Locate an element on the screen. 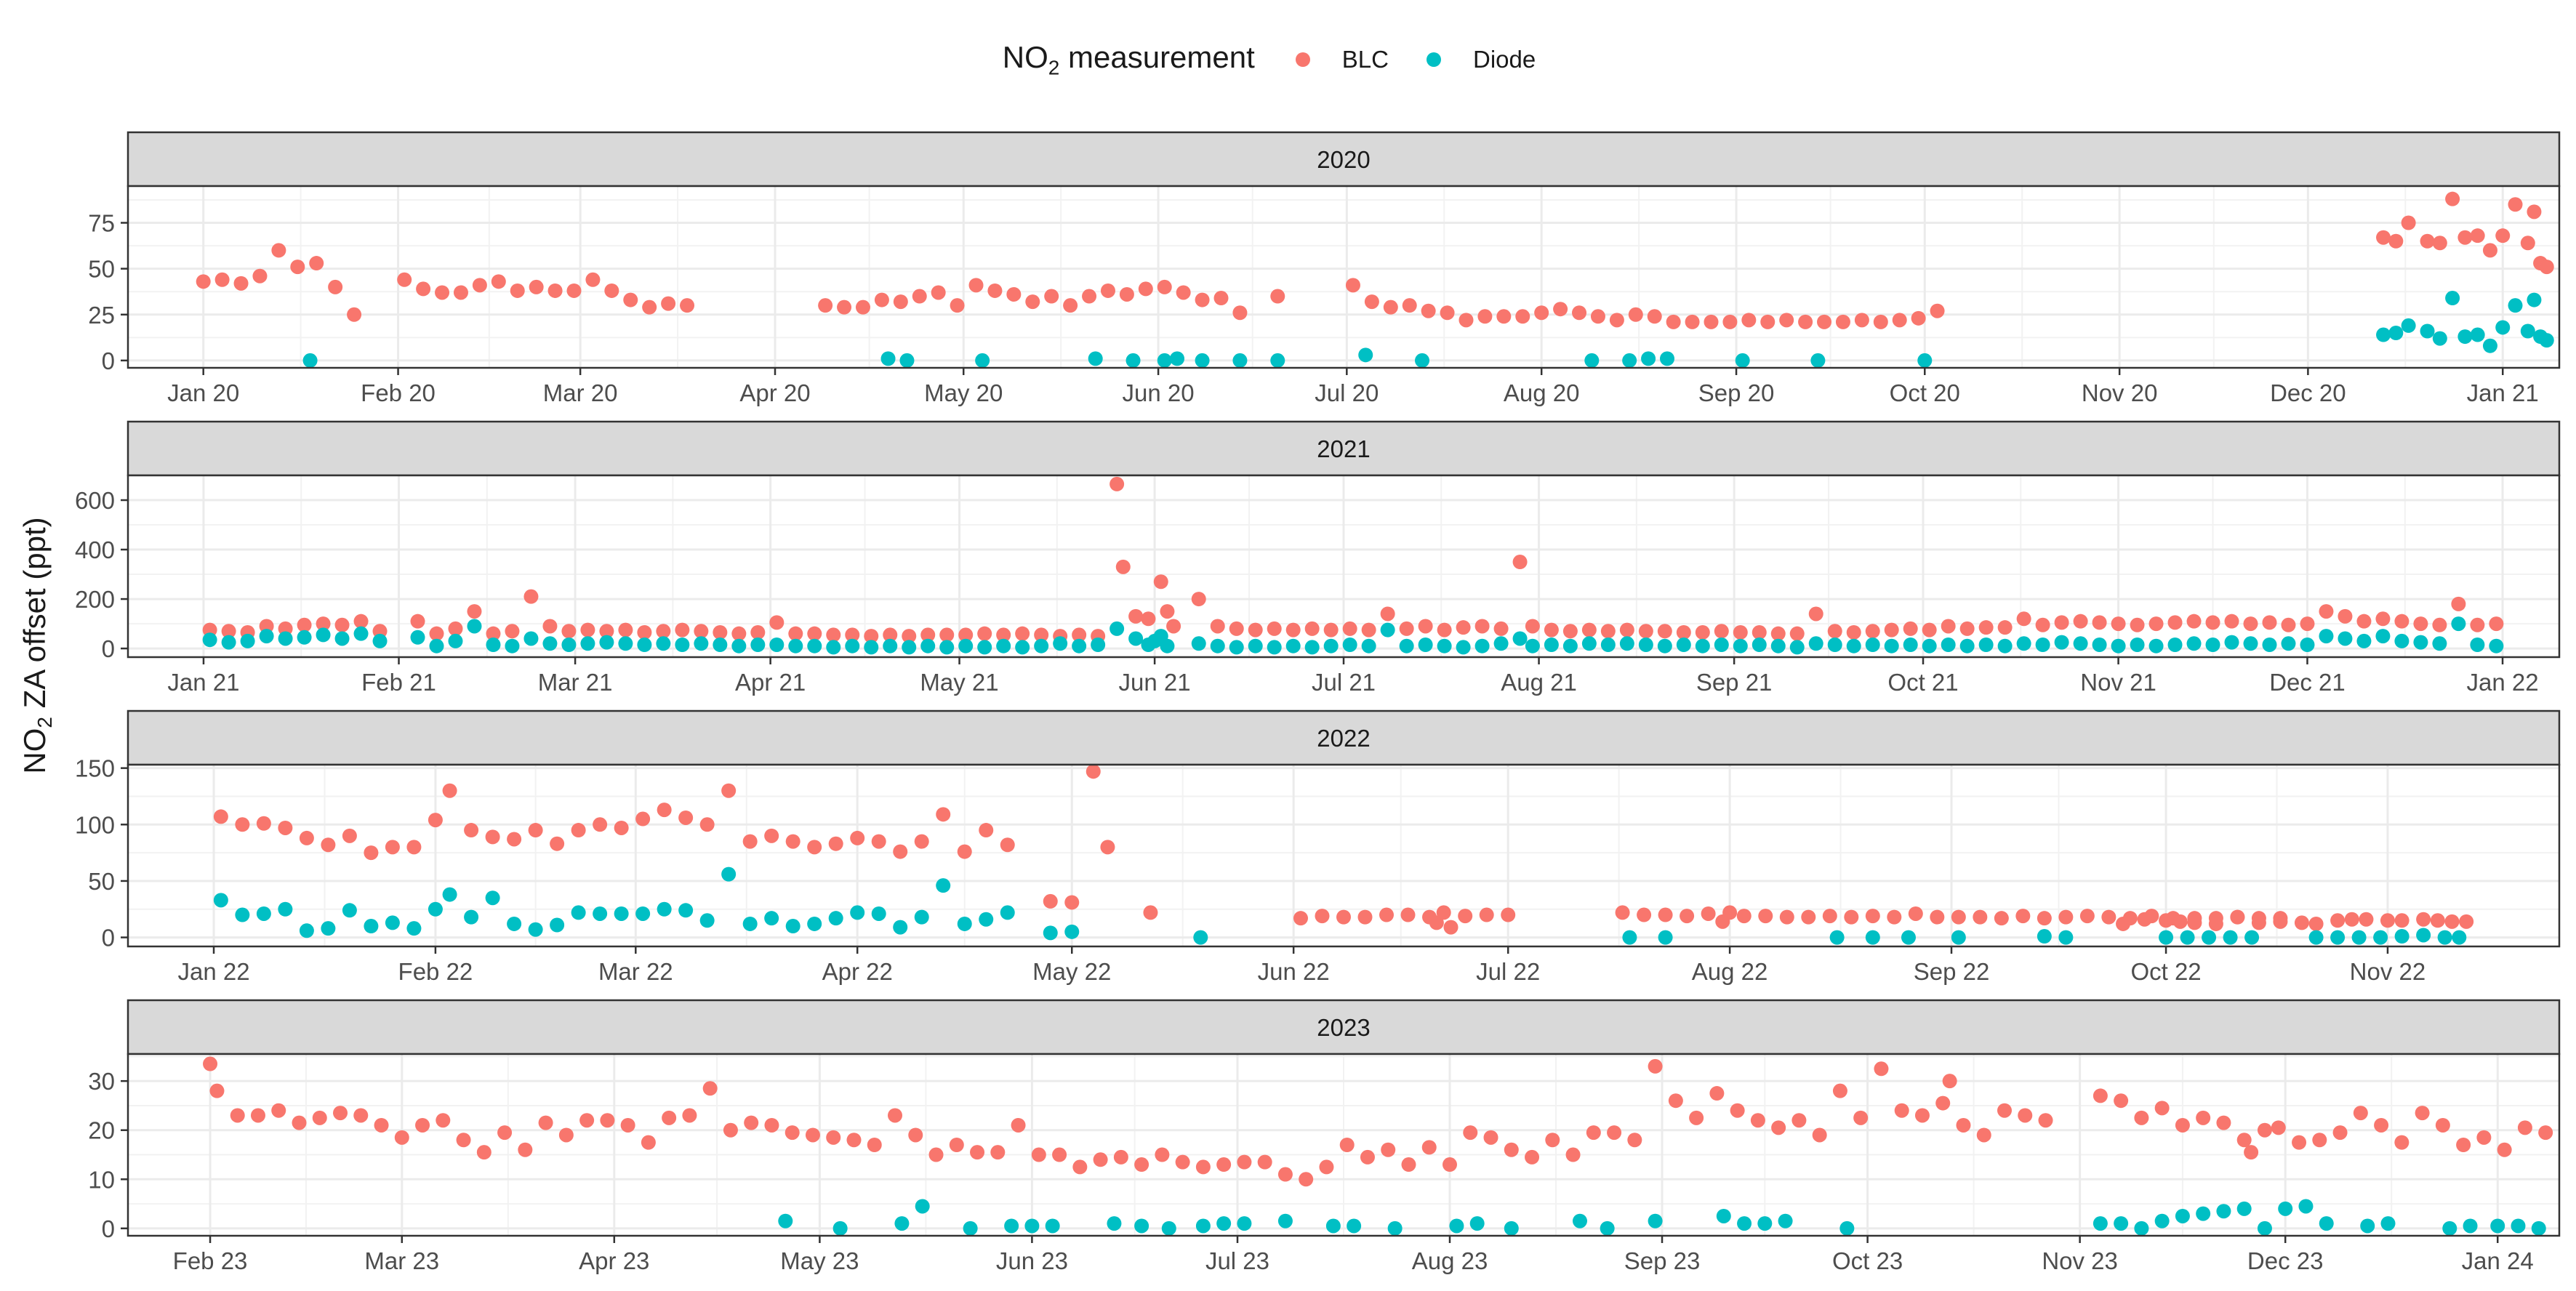  panel-border is located at coordinates (1344, 277).